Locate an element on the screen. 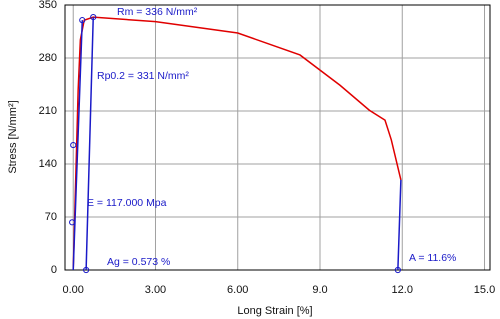  x-tick-label: 9.0 is located at coordinates (319, 290).